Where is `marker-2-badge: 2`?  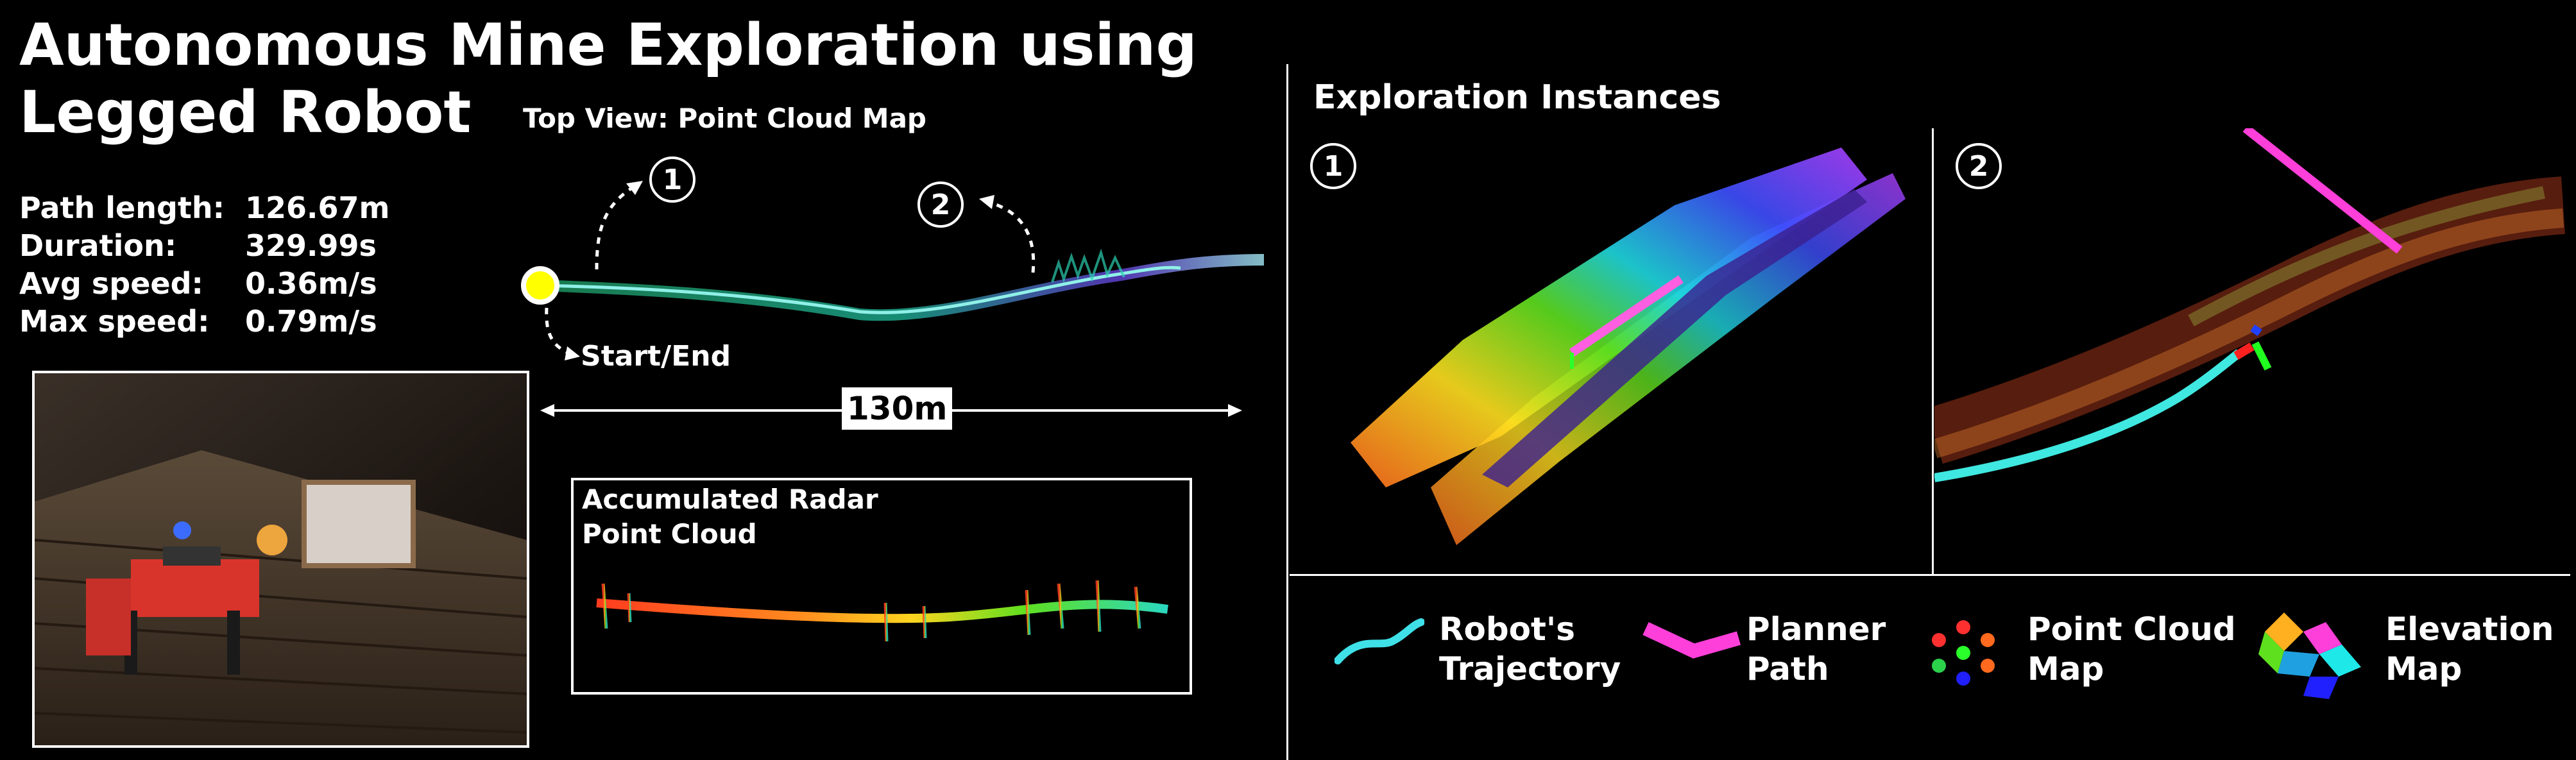 marker-2-badge: 2 is located at coordinates (940, 205).